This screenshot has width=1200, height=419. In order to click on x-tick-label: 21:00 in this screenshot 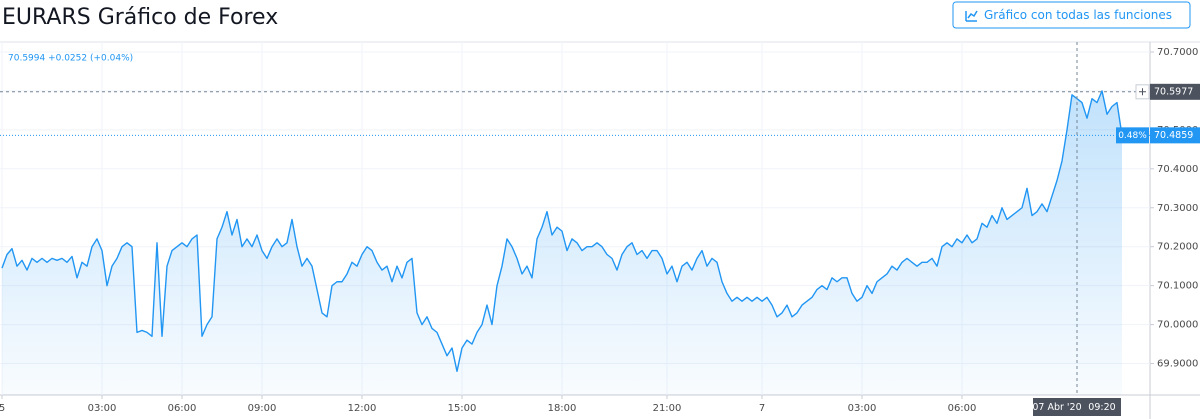, I will do `click(667, 408)`.